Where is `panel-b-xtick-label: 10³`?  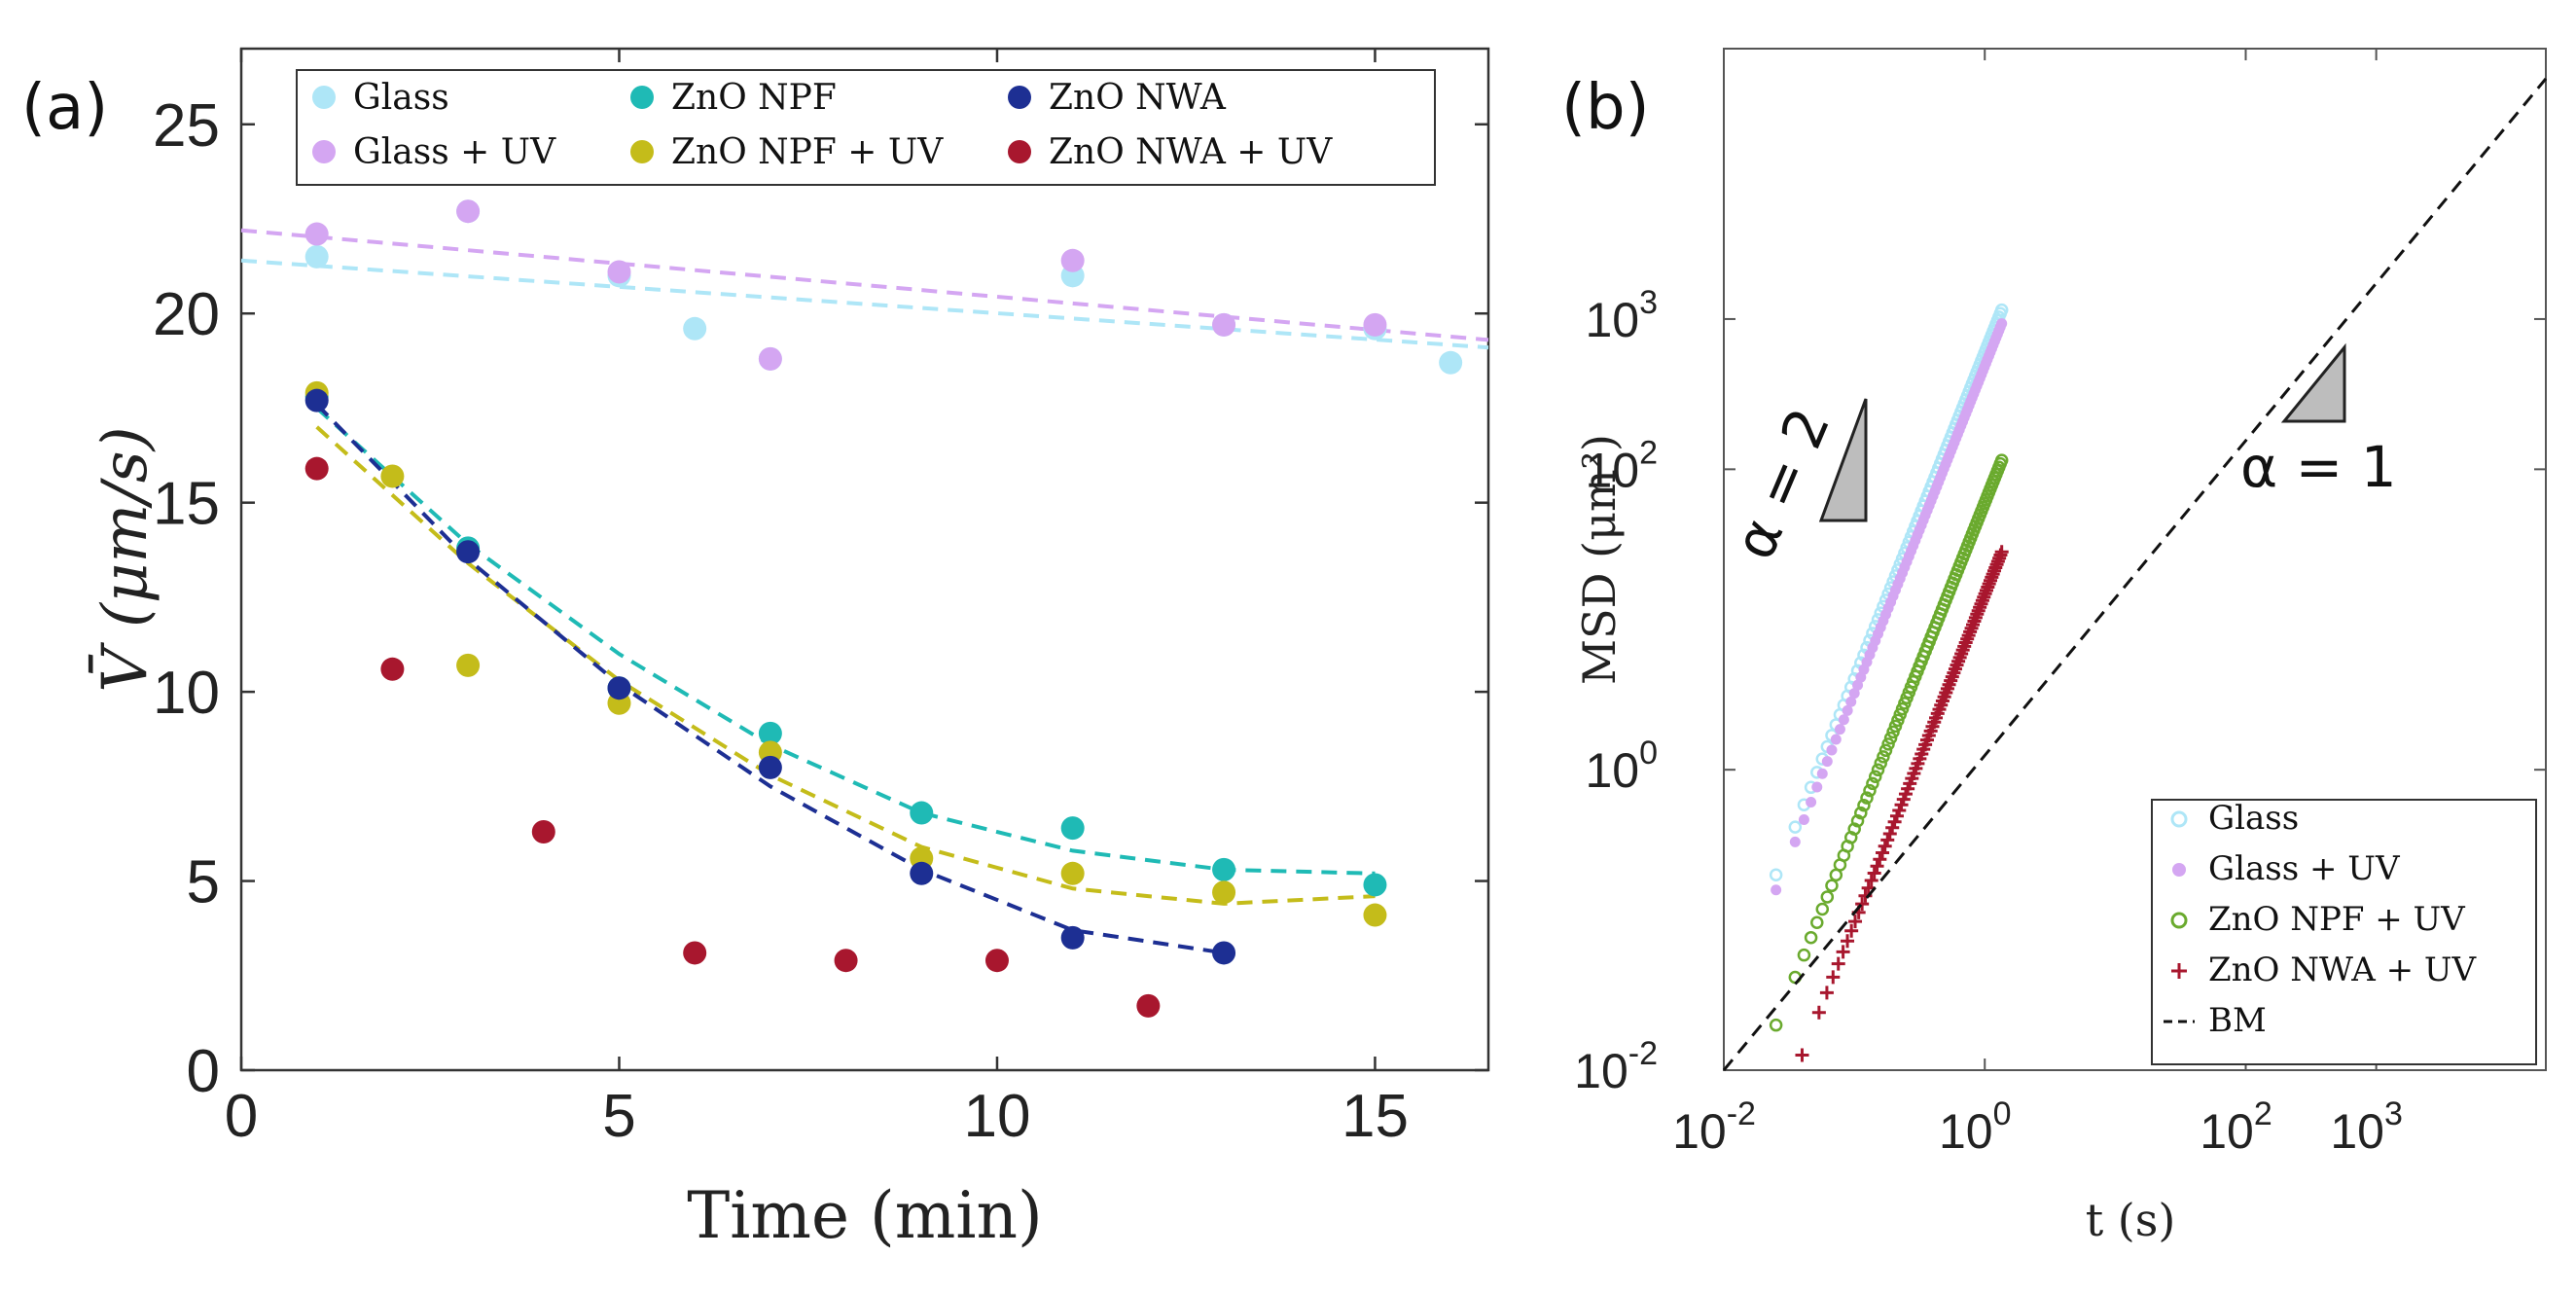
panel-b-xtick-label: 10³ is located at coordinates (2366, 1127).